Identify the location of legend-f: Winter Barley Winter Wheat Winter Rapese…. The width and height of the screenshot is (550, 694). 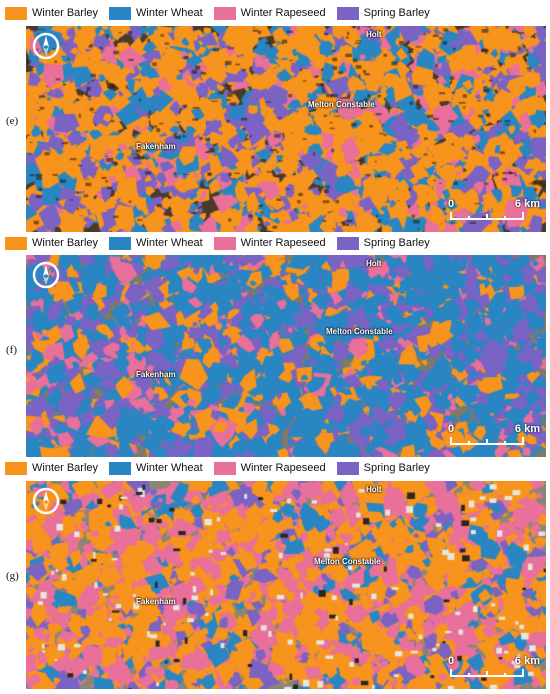
(275, 243).